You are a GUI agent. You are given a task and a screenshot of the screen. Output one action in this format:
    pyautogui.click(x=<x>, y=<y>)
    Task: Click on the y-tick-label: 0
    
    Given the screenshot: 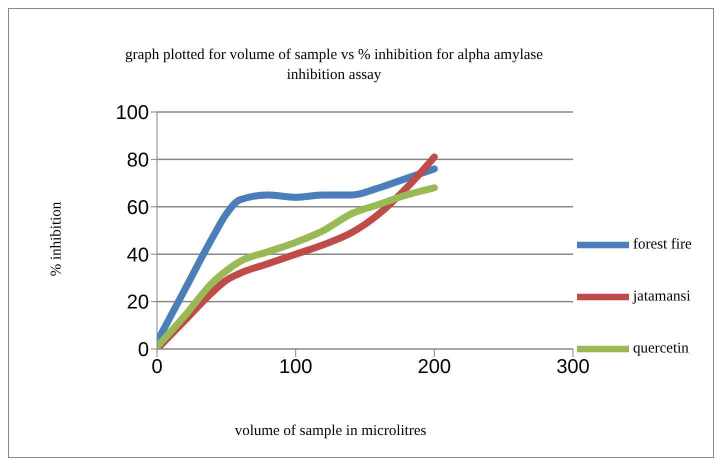 What is the action you would take?
    pyautogui.click(x=143, y=350)
    